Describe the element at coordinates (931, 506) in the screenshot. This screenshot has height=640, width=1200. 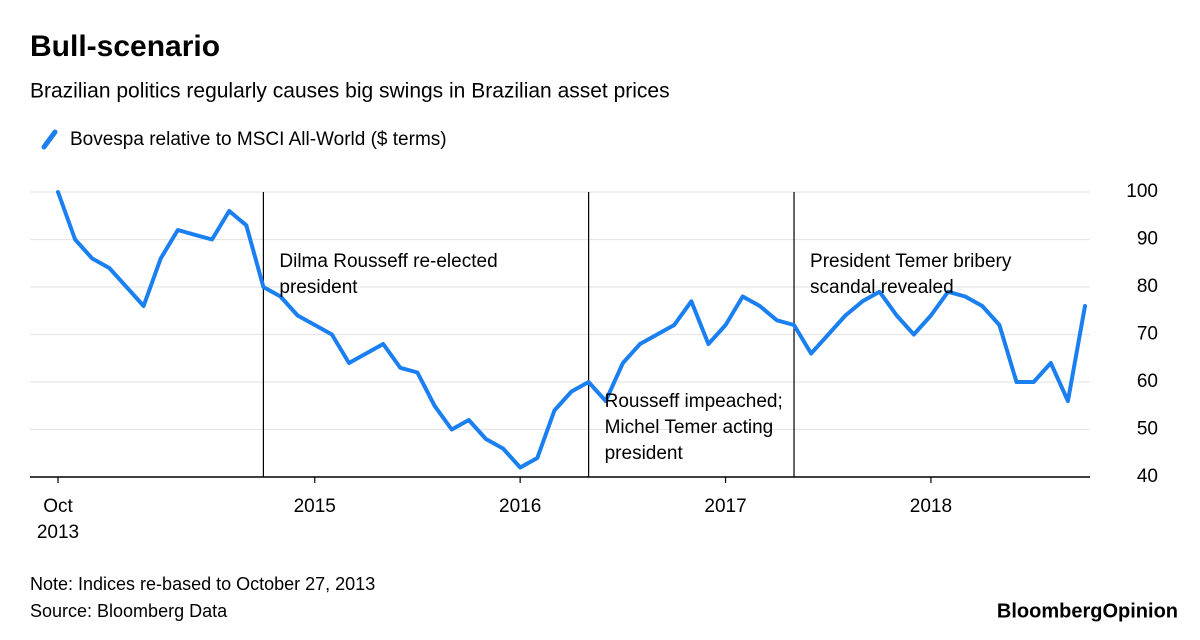
I see `x-tick-label: 2018` at that location.